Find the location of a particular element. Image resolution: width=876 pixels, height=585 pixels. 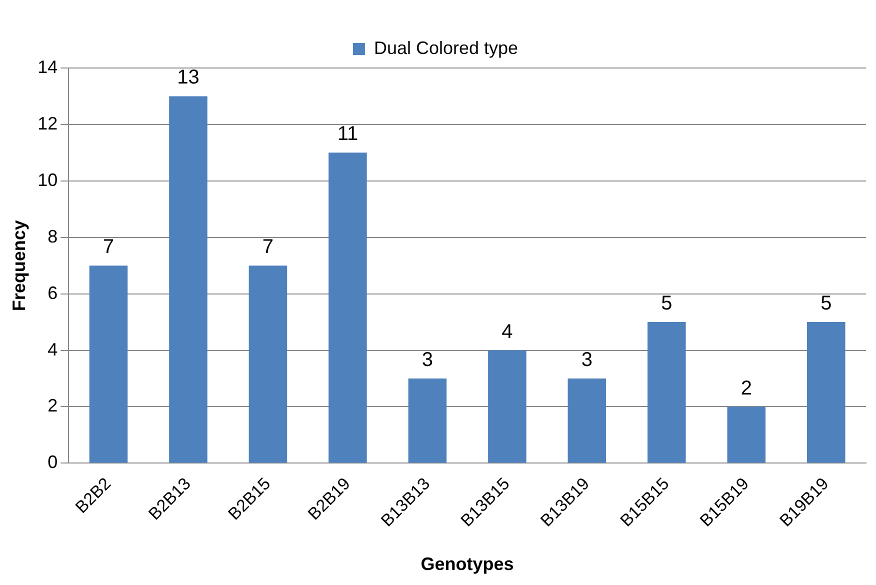

y-tick-label: 2 is located at coordinates (53, 406).